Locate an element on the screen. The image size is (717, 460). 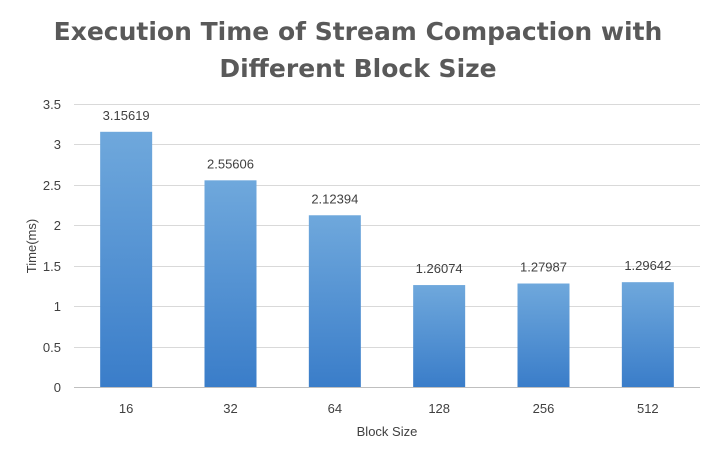
y-axis-ticks: 0 0.5 1 1.5 2 2.5 3 3.5 is located at coordinates (52, 246).